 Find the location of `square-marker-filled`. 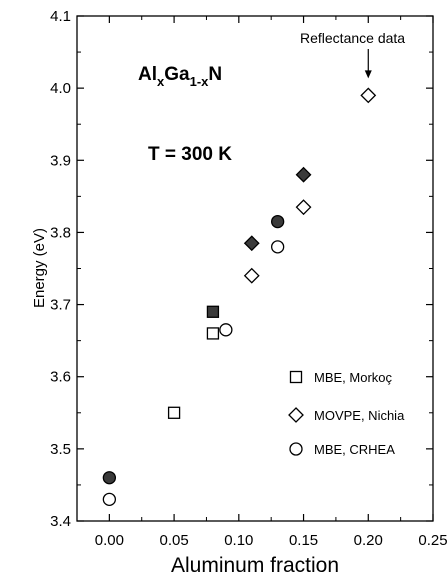

square-marker-filled is located at coordinates (213, 311).